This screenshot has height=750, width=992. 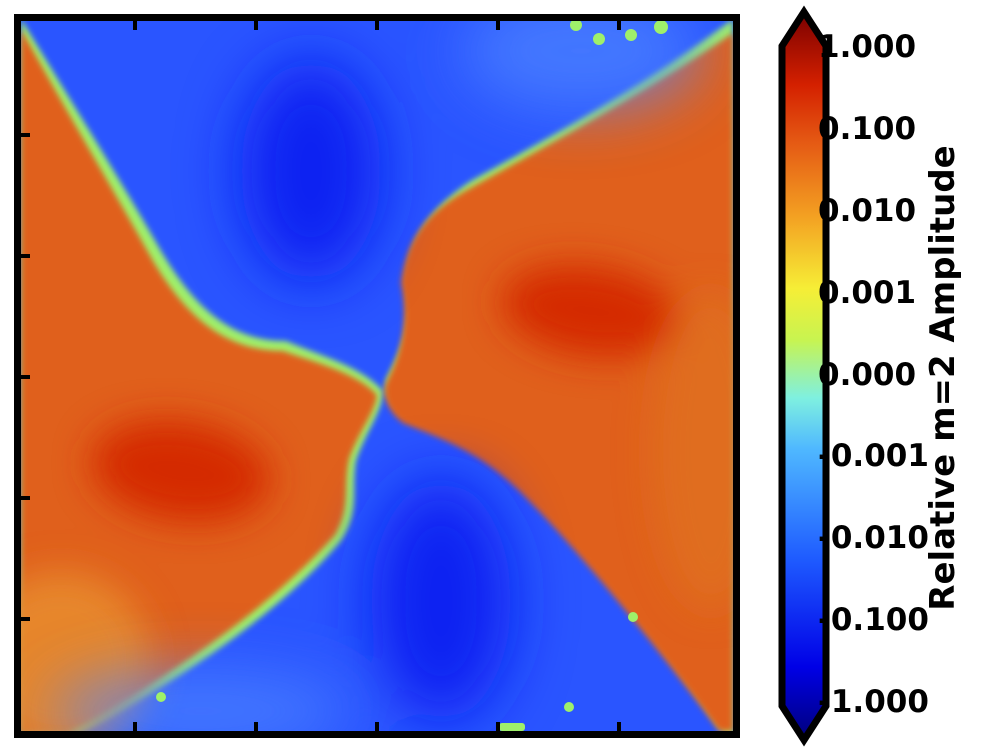 I want to click on negative-fade-lower-left, so click(x=201, y=701).